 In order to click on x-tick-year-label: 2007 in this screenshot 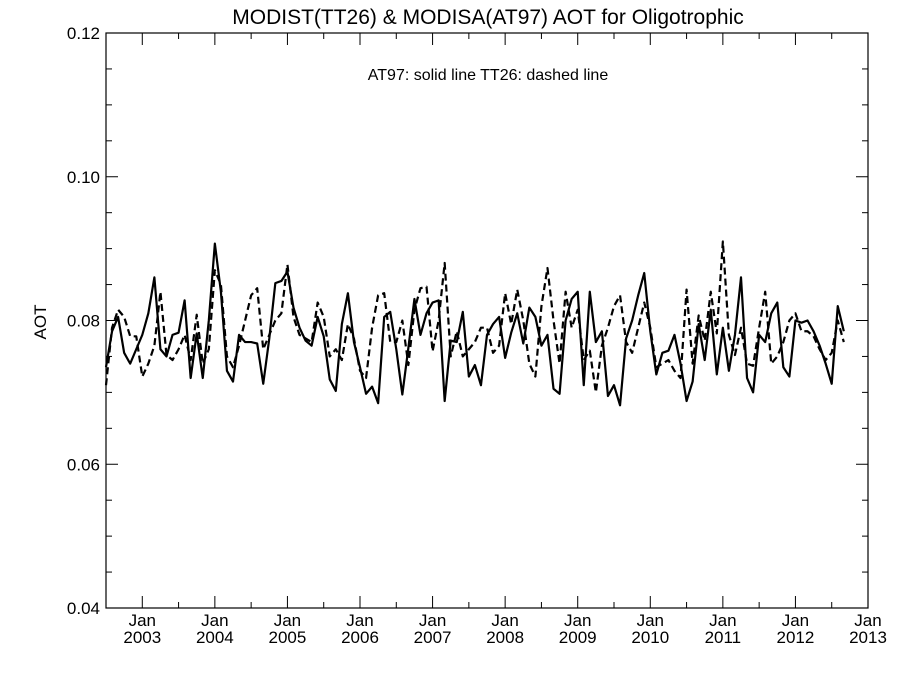, I will do `click(433, 637)`.